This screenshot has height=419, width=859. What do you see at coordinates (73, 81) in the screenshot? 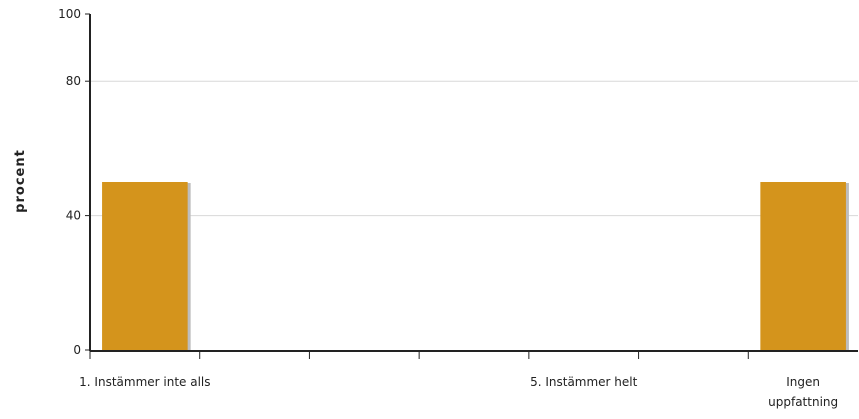
I see `y-tick-label: 80` at bounding box center [73, 81].